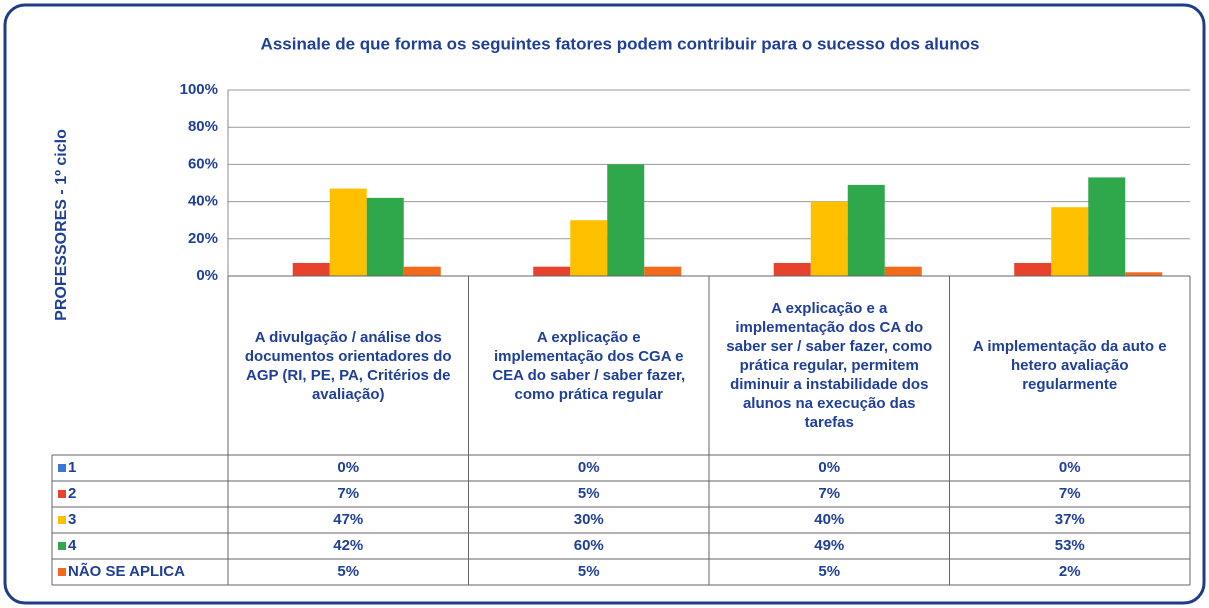  Describe the element at coordinates (203, 238) in the screenshot. I see `y-tick-label: 20%` at that location.